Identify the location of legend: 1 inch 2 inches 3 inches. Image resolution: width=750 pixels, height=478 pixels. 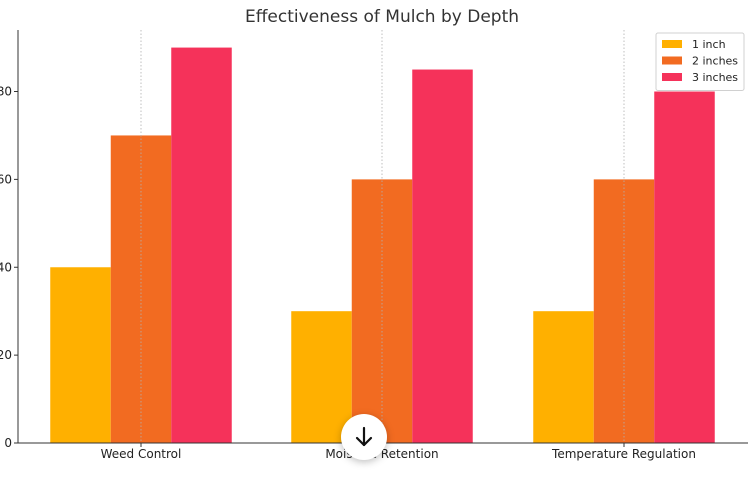
(700, 61).